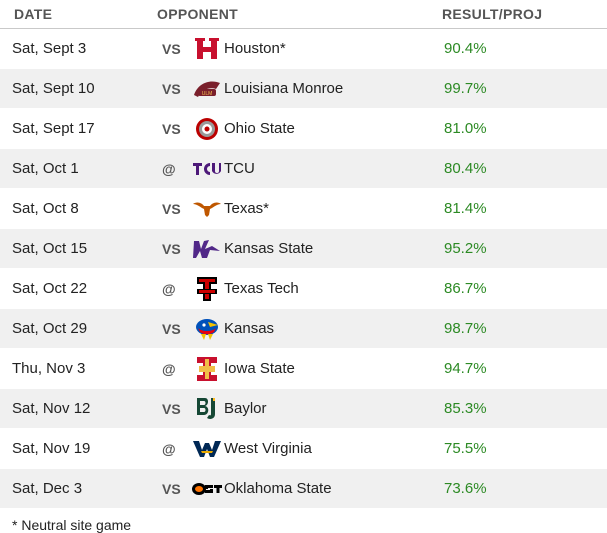 This screenshot has height=533, width=607. I want to click on result-value: 90.4%, so click(465, 48).